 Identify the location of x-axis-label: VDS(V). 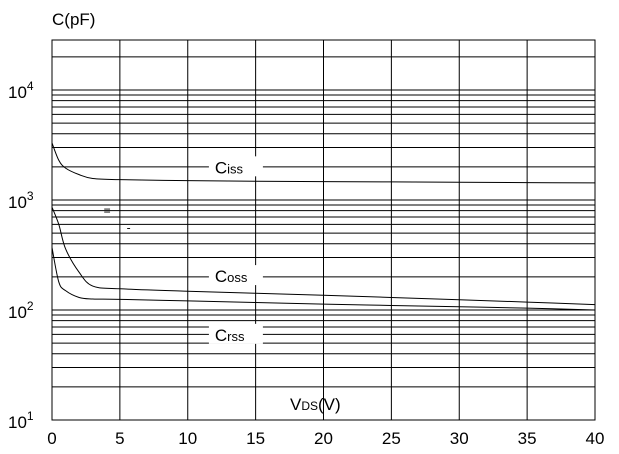
(315, 404).